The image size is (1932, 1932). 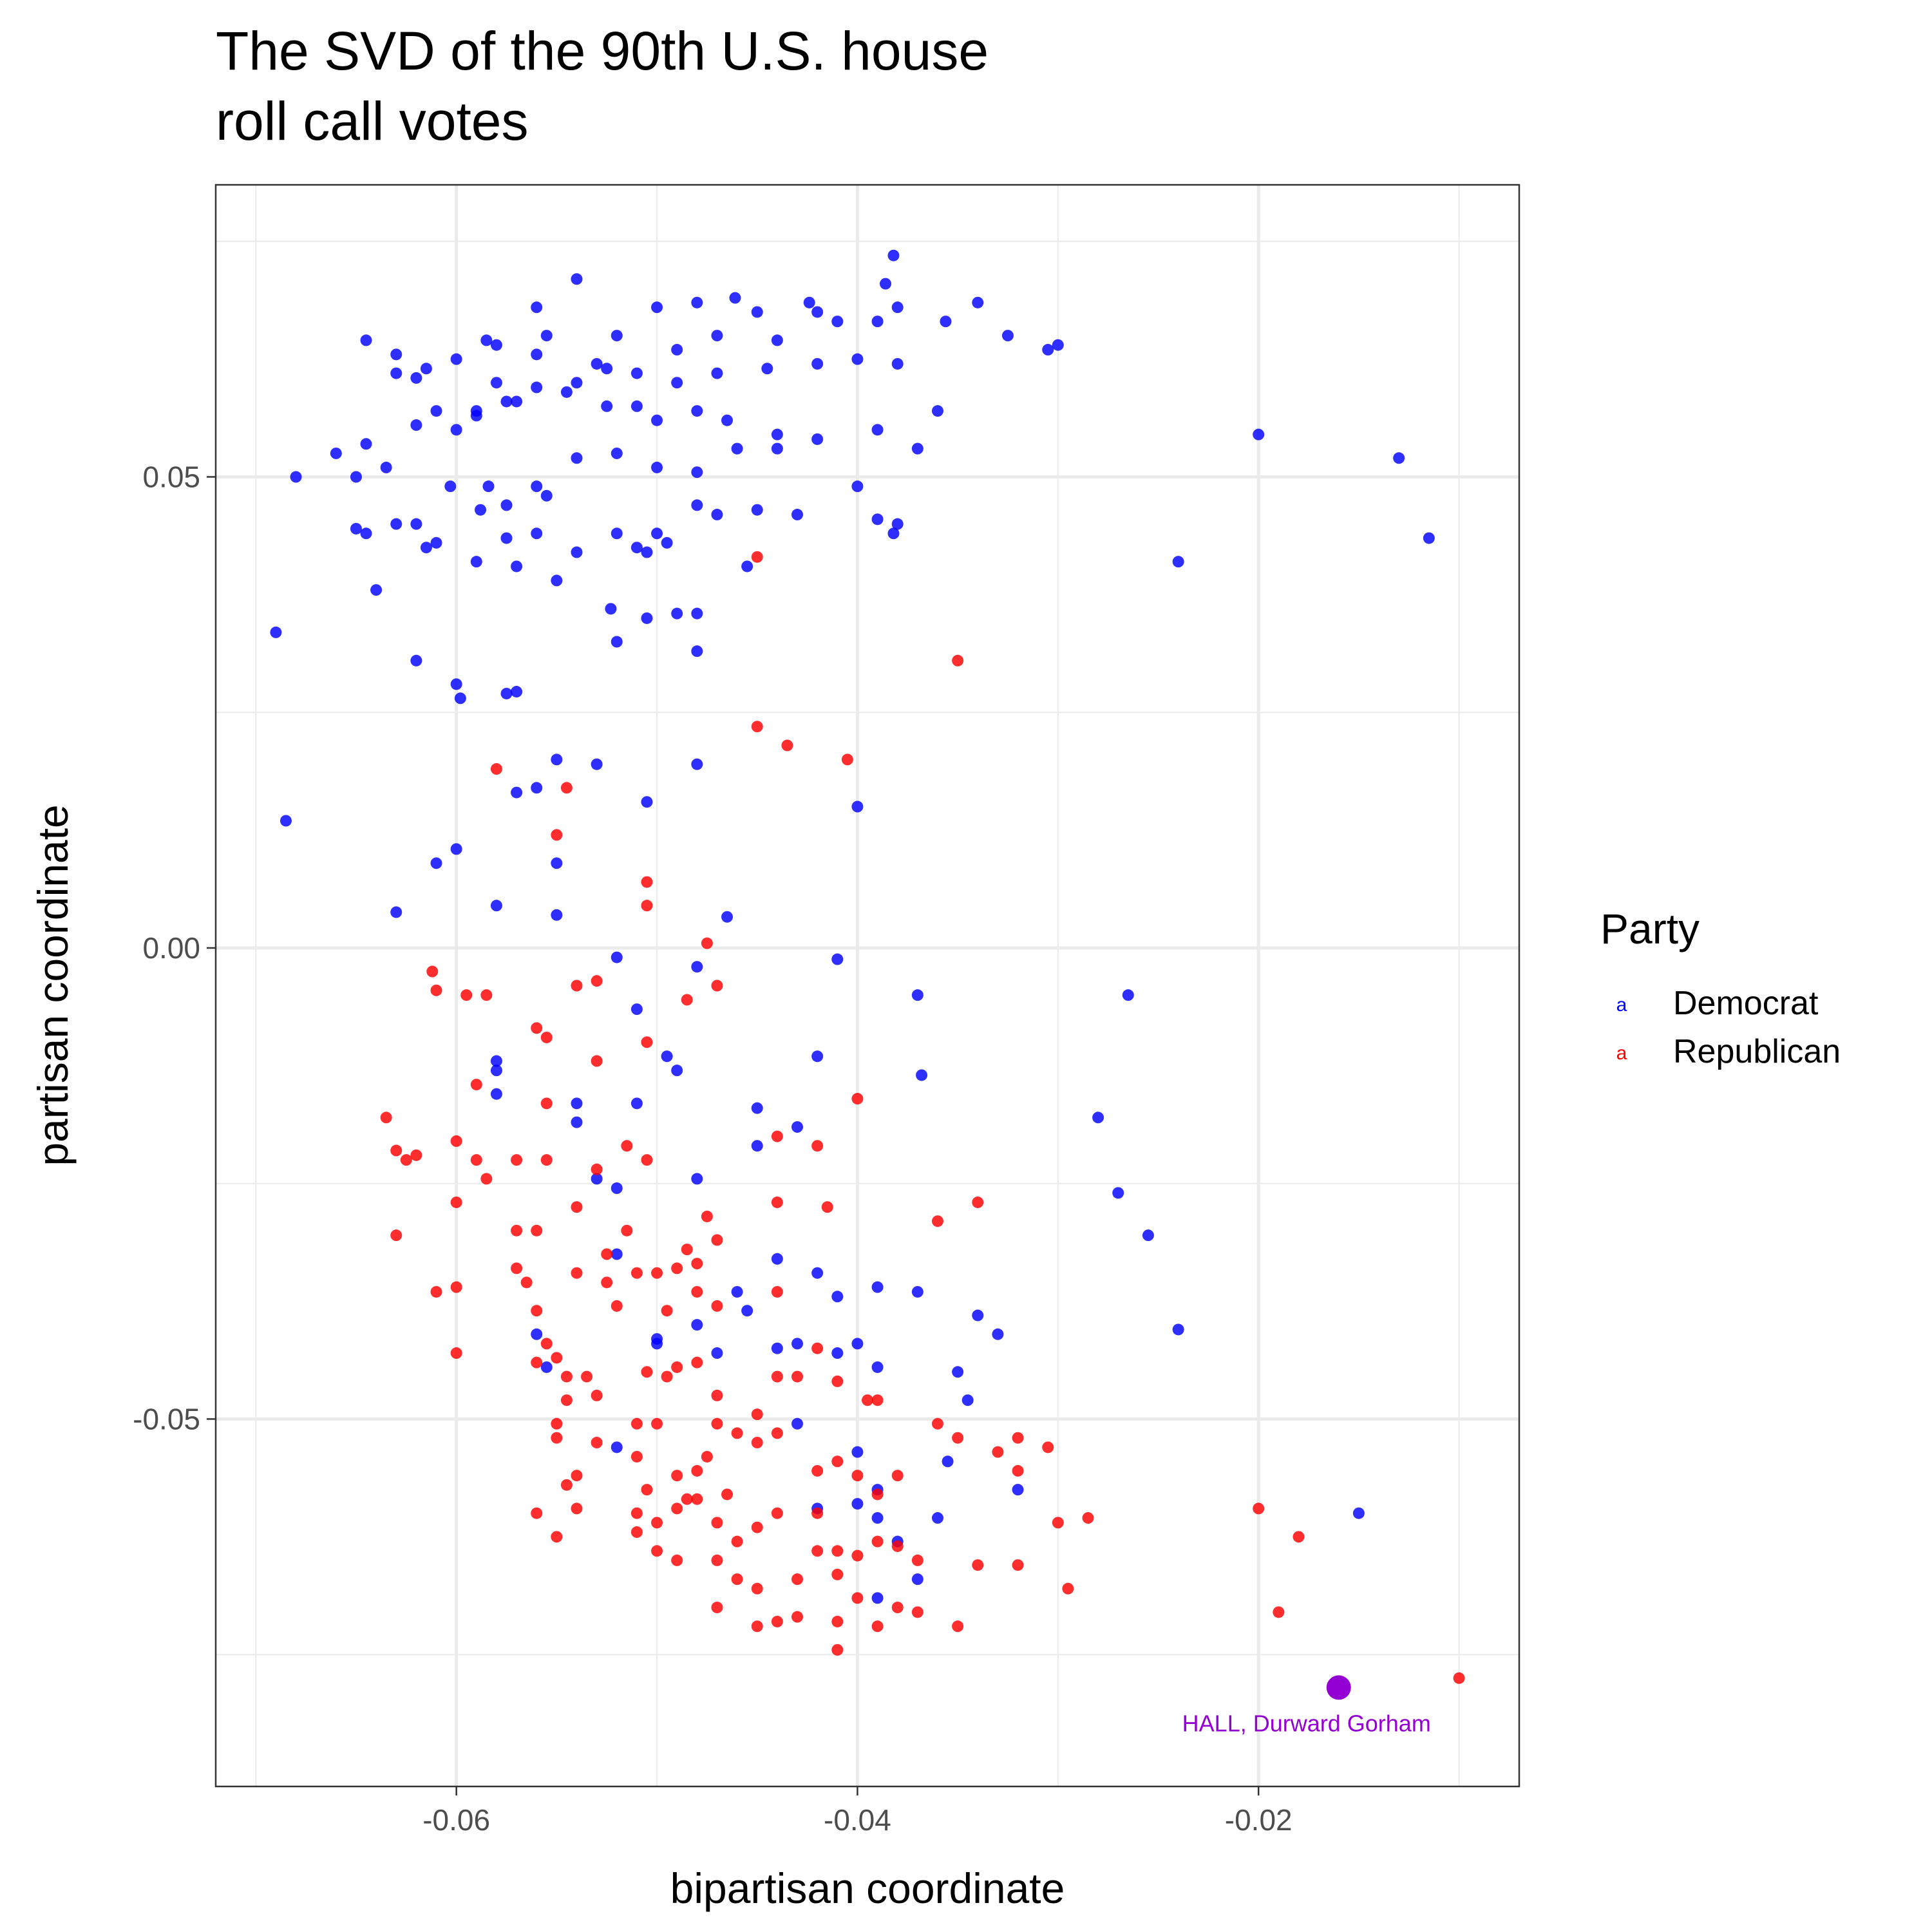 What do you see at coordinates (857, 1812) in the screenshot?
I see `x-axis: -0.06 -0.04 -0.02` at bounding box center [857, 1812].